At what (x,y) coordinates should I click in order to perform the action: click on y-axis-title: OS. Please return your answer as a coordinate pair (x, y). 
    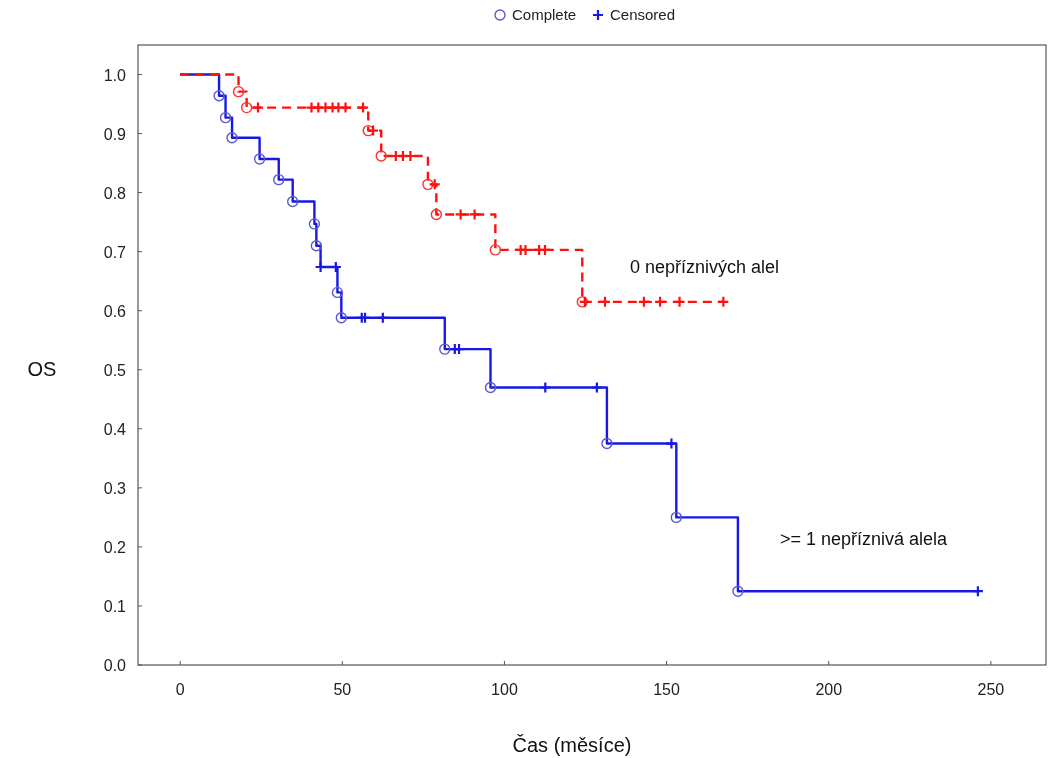
    Looking at the image, I should click on (42, 369).